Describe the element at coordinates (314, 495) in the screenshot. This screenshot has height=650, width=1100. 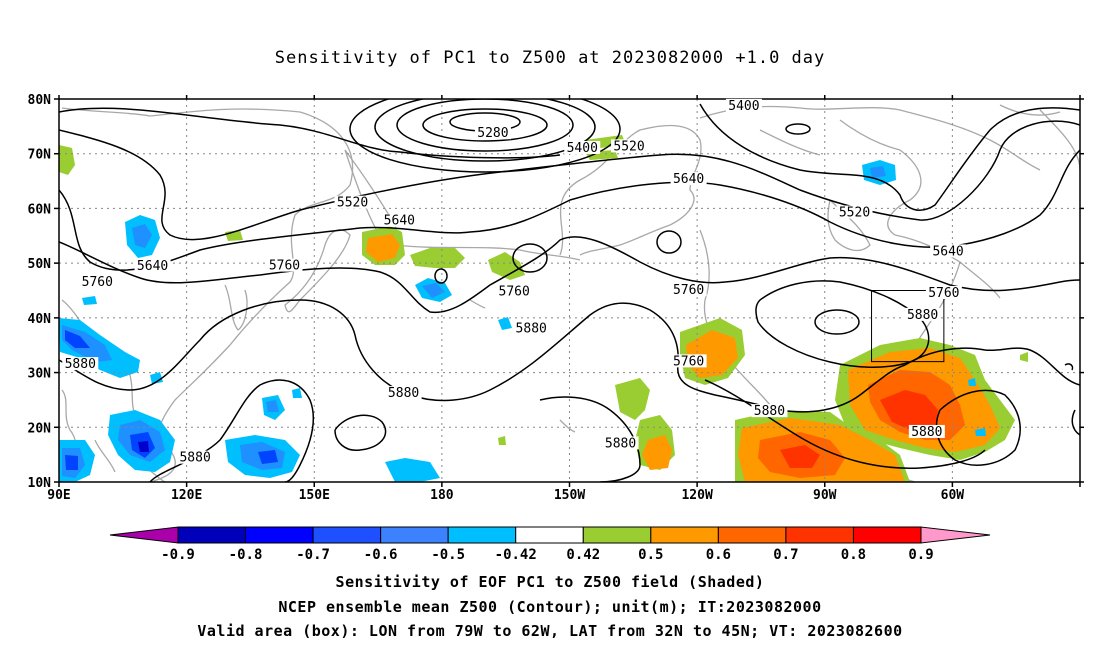
I see `lon-label: 150E` at that location.